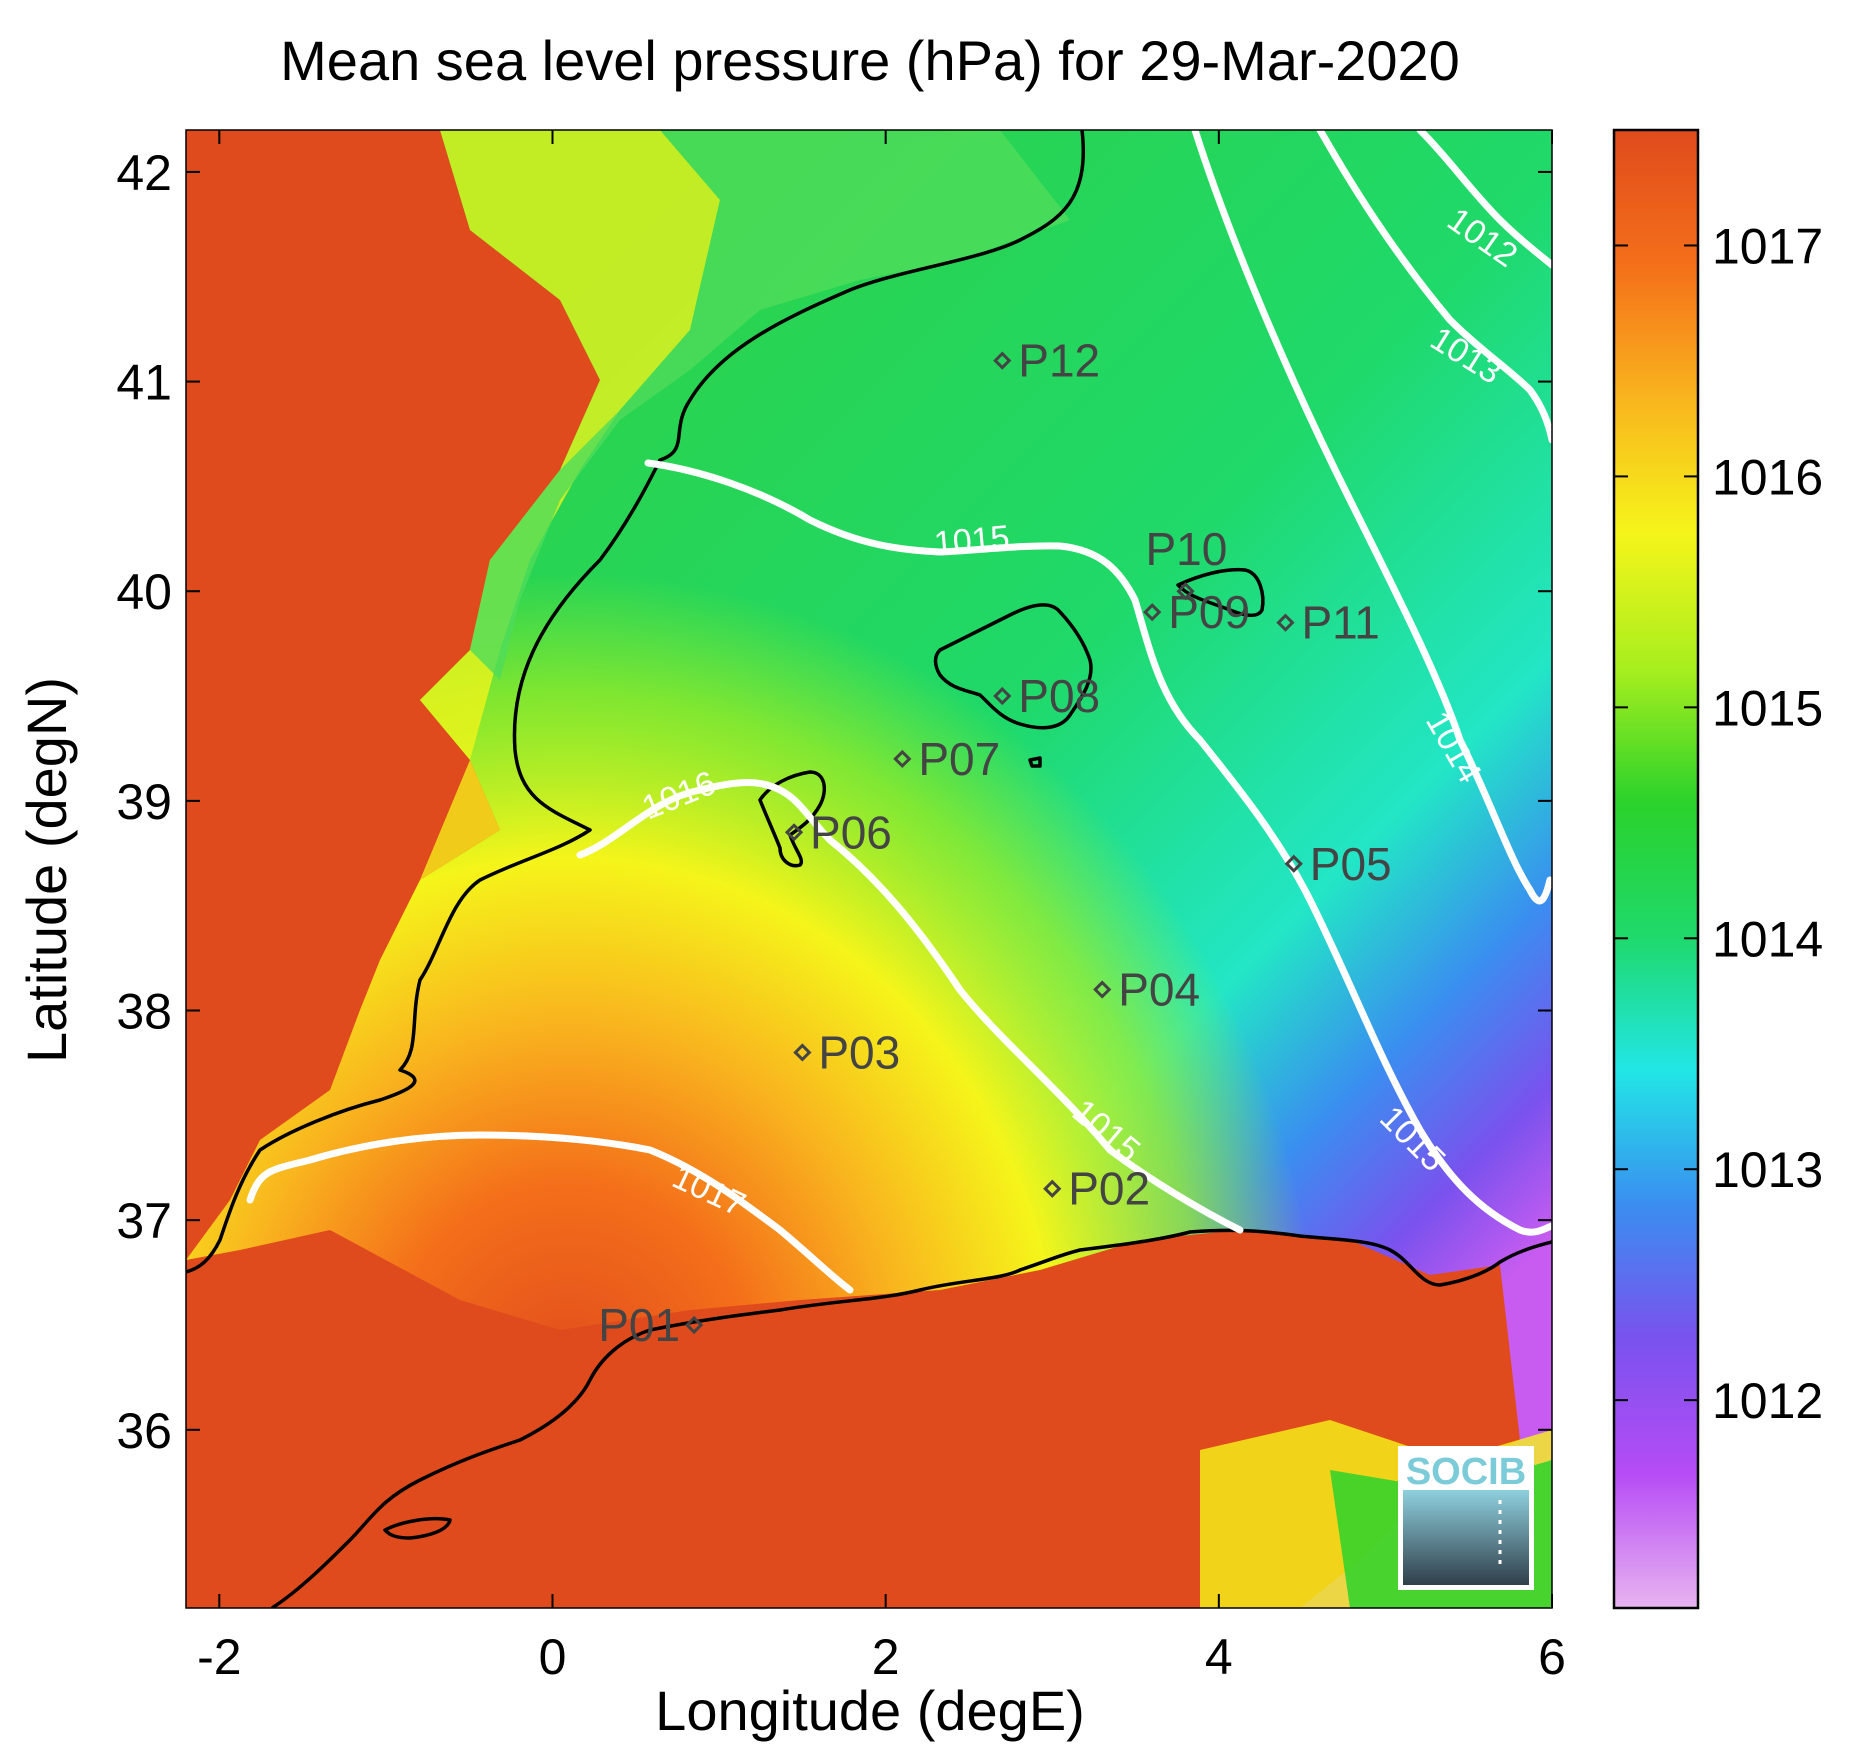  I want to click on colorbar-bar, so click(1656, 869).